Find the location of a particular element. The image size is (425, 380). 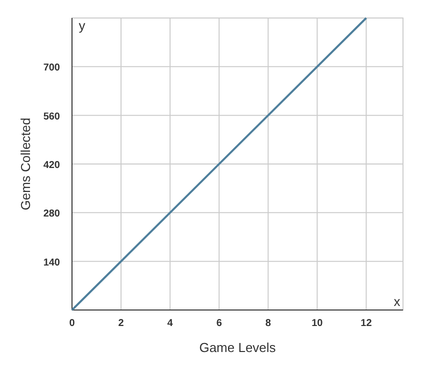

x-axis-title: Game Levels is located at coordinates (237, 347).